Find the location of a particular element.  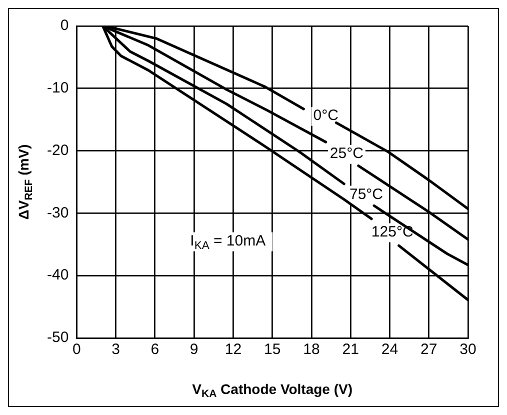

x-tick-label: 9 is located at coordinates (194, 349).